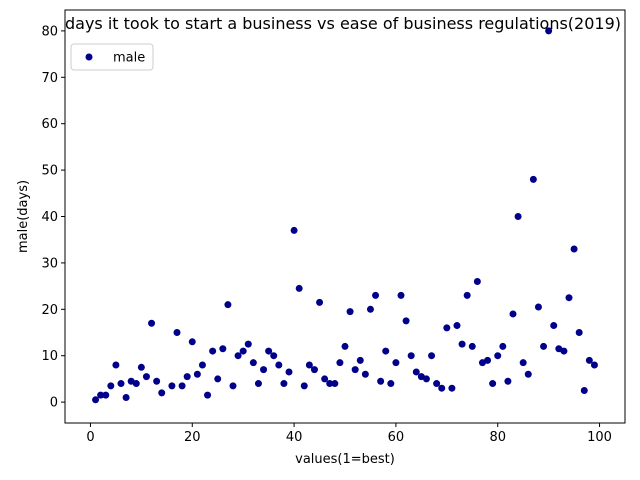 The width and height of the screenshot is (640, 480). What do you see at coordinates (129, 58) in the screenshot?
I see `legend-label-male: male` at bounding box center [129, 58].